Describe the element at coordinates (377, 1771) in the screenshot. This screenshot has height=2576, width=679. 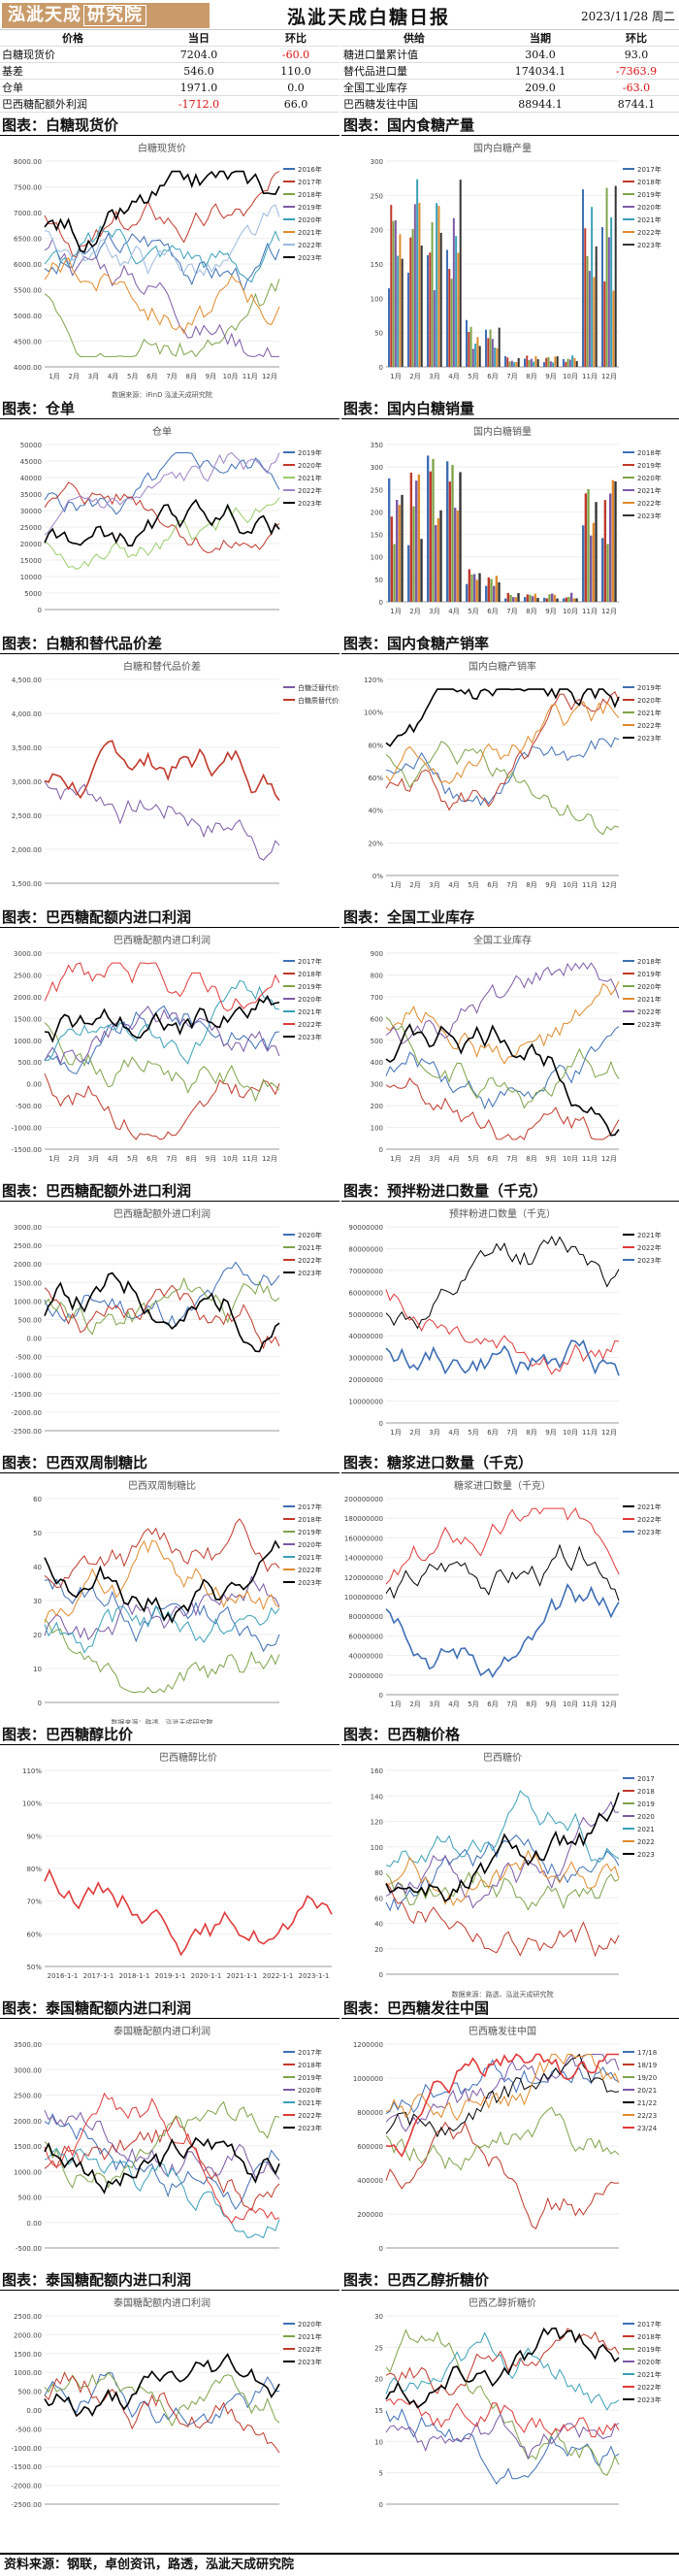
I see `y-tick-label: 160` at that location.